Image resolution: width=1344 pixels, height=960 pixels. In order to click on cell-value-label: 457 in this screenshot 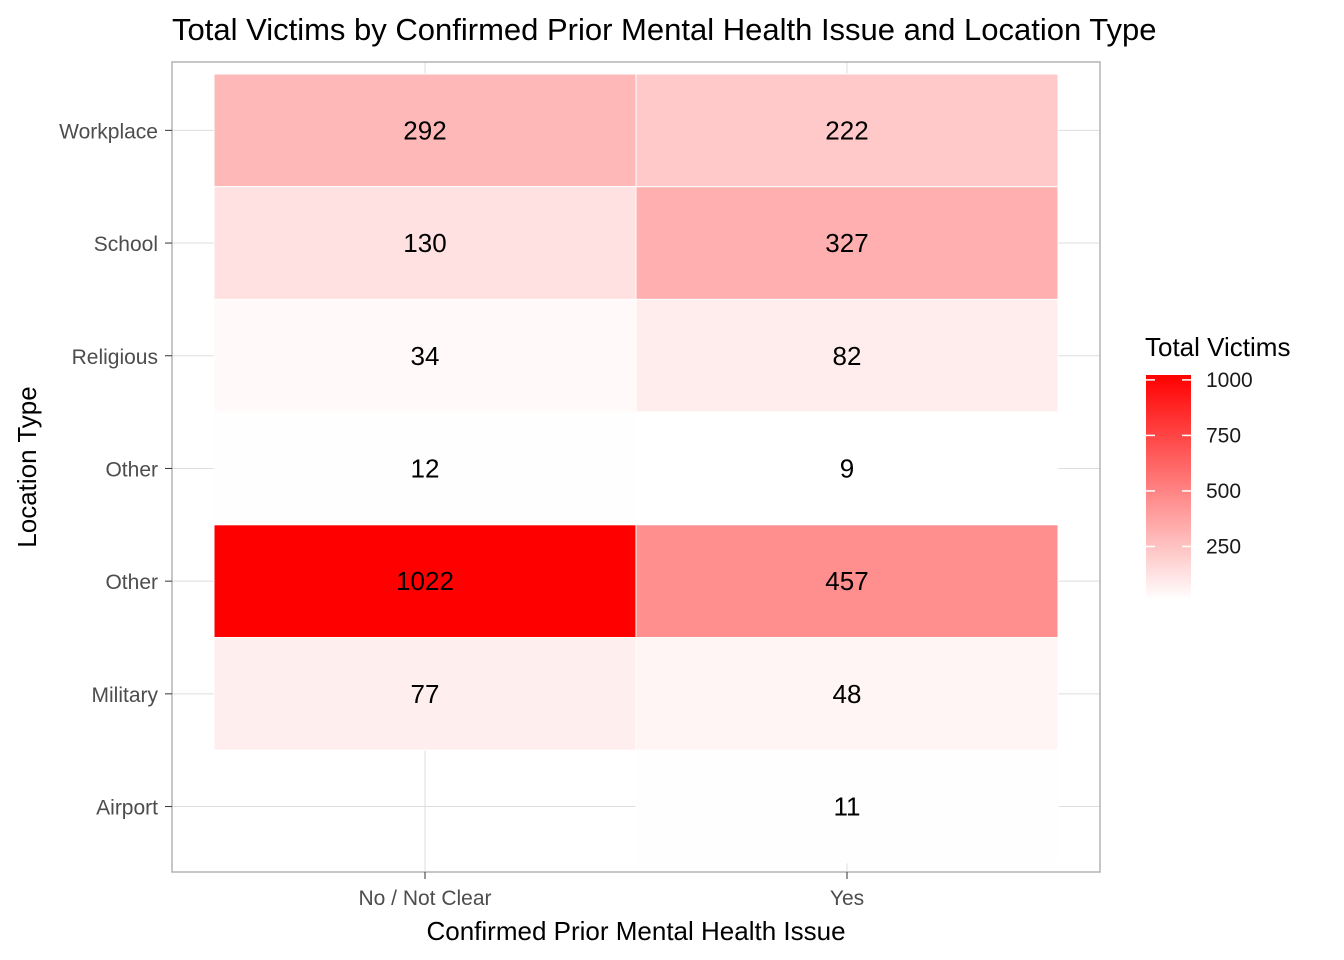, I will do `click(846, 581)`.